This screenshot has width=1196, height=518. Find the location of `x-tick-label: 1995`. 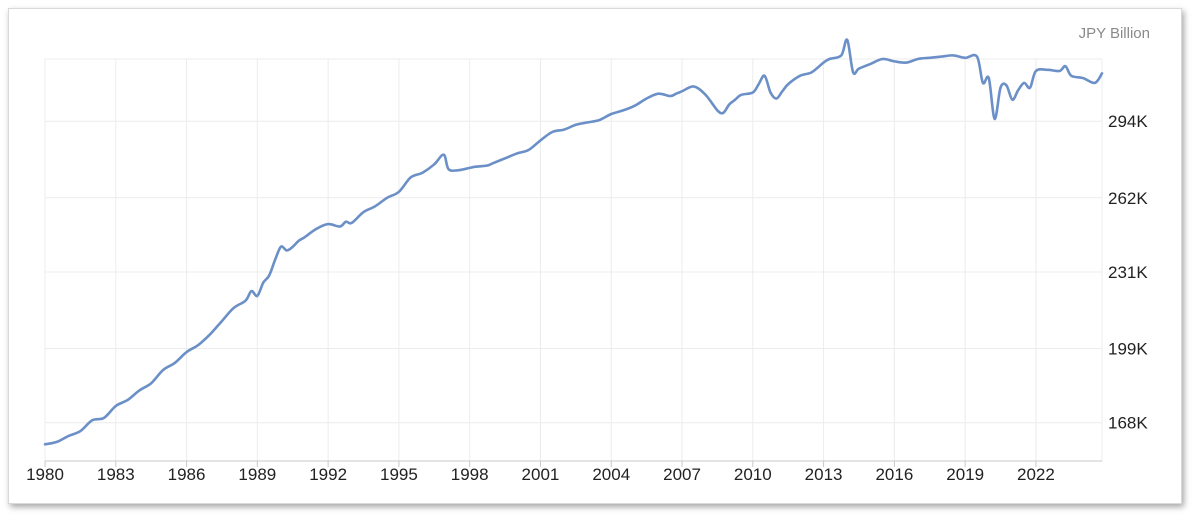

x-tick-label: 1995 is located at coordinates (399, 474).